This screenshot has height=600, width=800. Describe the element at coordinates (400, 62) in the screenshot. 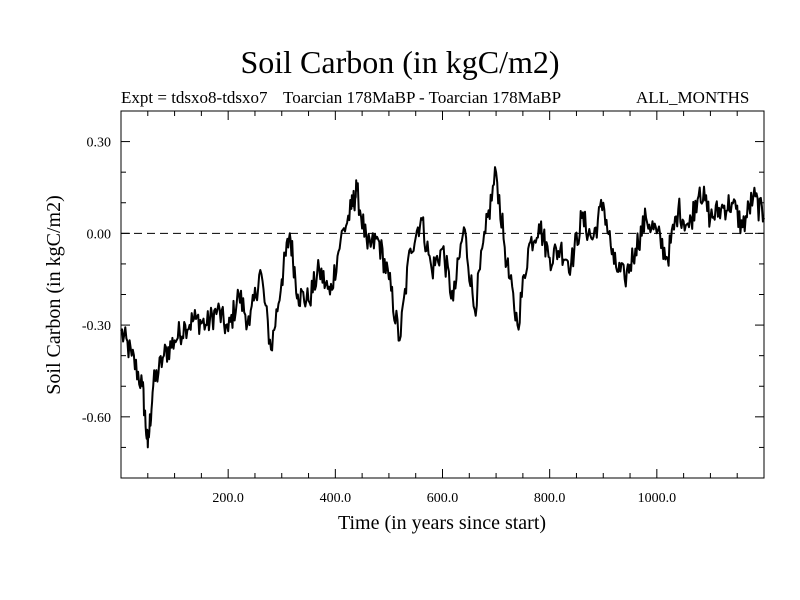

I see `chart-title: Soil Carbon (in kgC/m2)` at that location.